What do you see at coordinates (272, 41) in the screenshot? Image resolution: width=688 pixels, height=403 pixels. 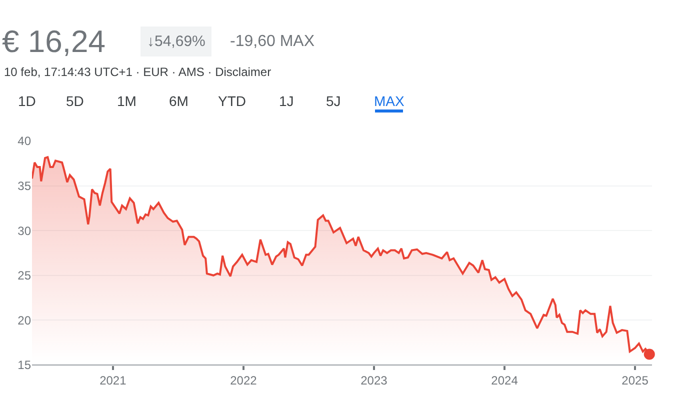 I see `text: -19,60 MAX` at bounding box center [272, 41].